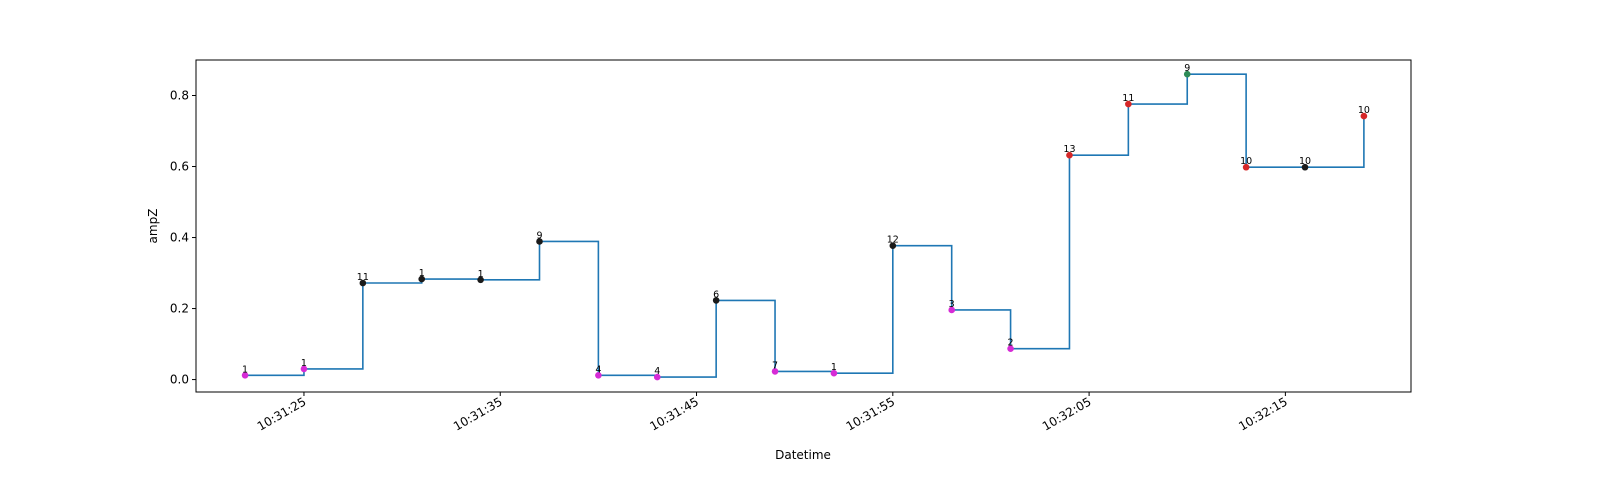  I want to click on x-tick-label: 10:32:05, so click(1067, 413).